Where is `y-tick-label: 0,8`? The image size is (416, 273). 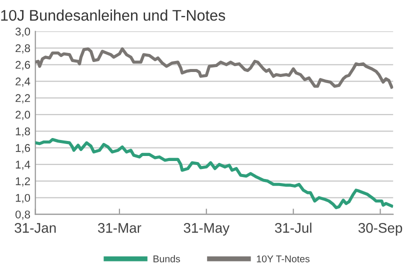 y-tick-label: 0,8 is located at coordinates (22, 215).